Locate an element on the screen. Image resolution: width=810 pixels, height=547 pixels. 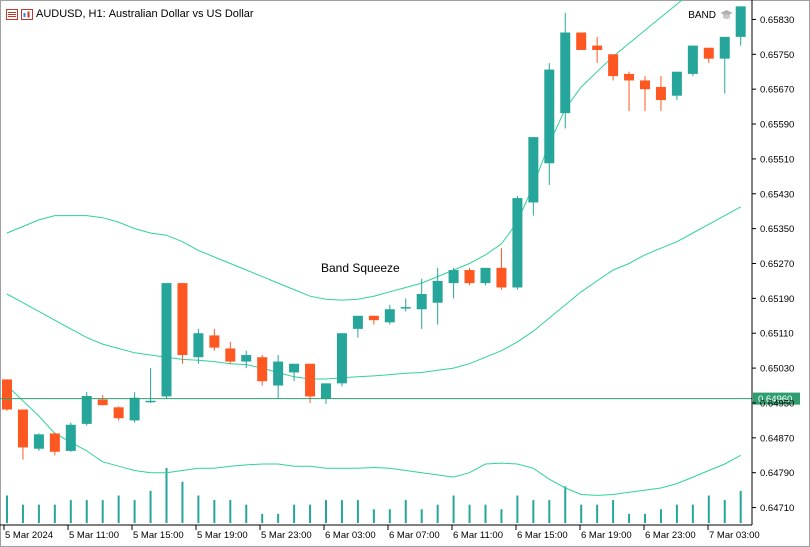
price-tick-label: 0.64950 is located at coordinates (777, 403).